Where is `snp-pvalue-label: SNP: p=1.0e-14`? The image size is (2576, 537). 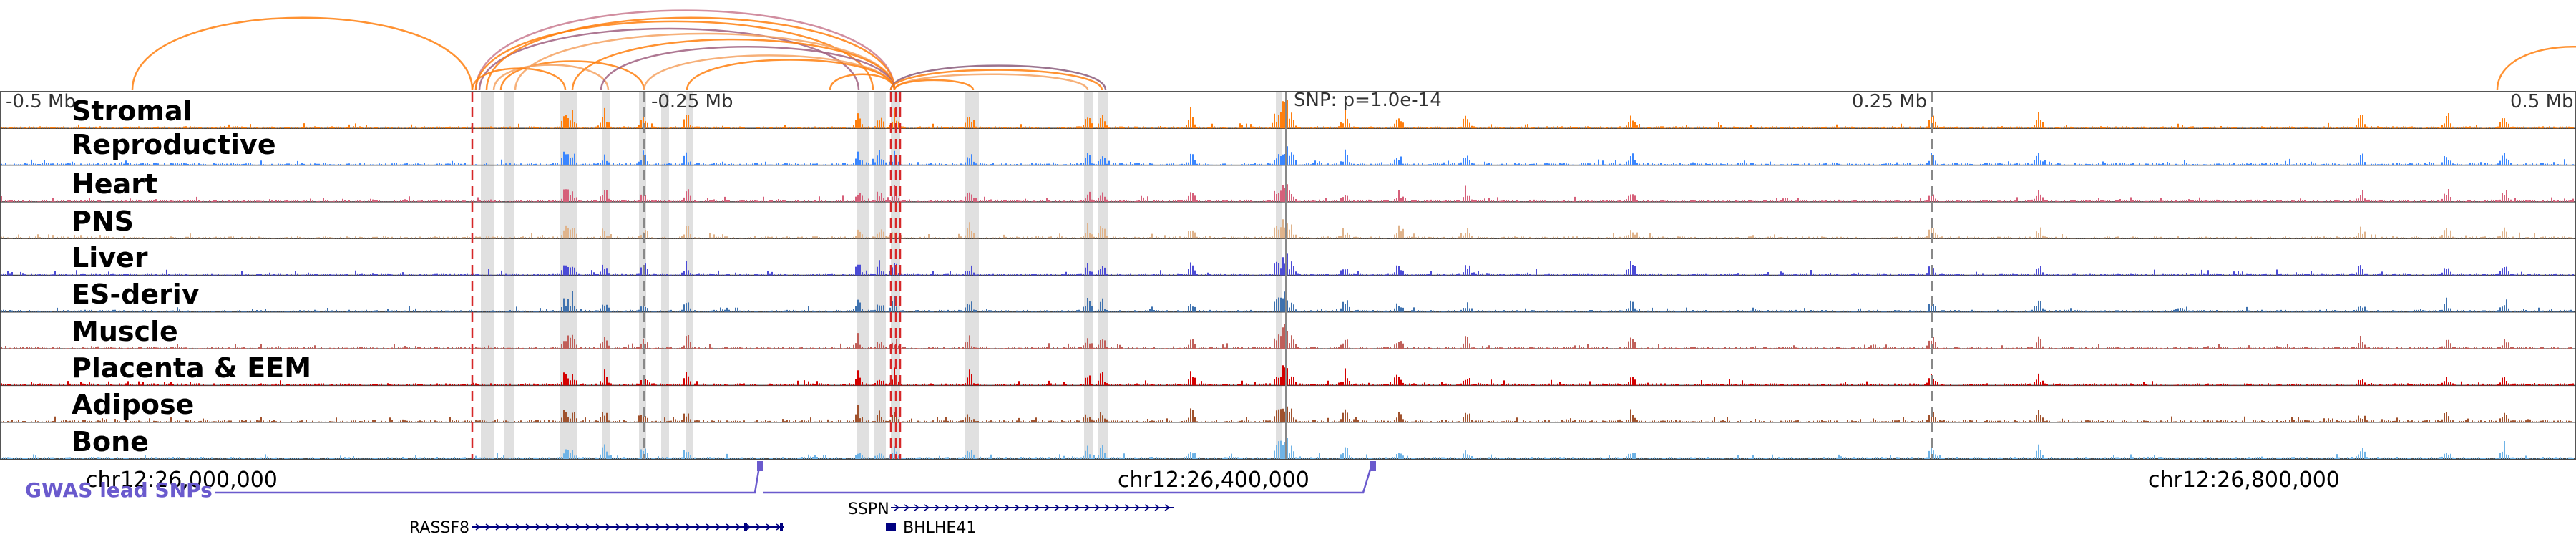 snp-pvalue-label: SNP: p=1.0e-14 is located at coordinates (1368, 100).